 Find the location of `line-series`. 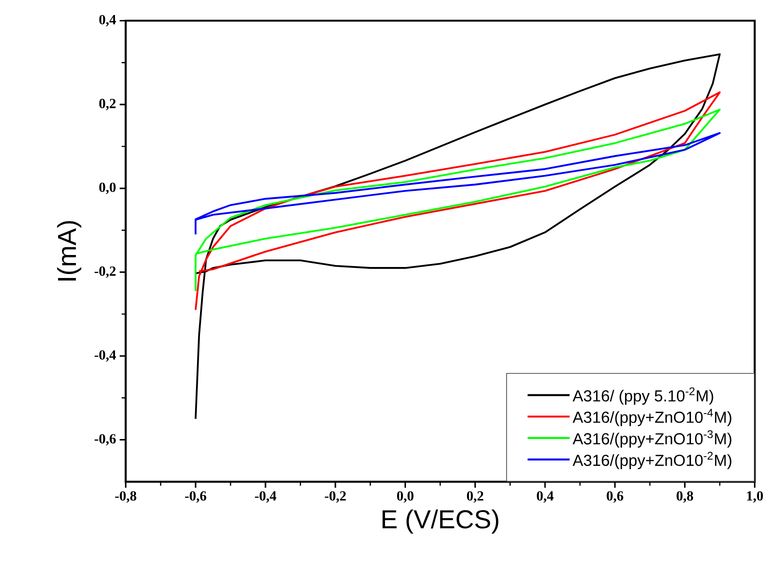

line-series is located at coordinates (457, 184).